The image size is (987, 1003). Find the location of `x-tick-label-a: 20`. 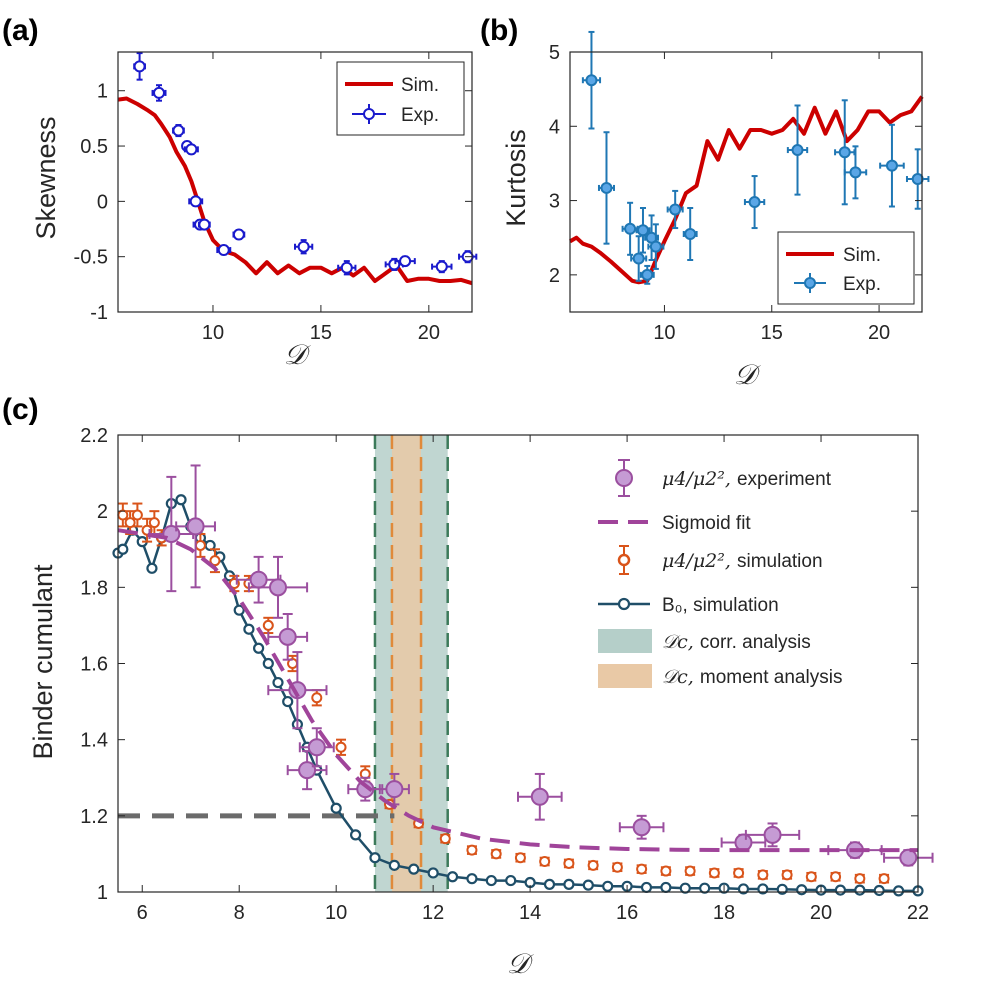

x-tick-label-a: 20 is located at coordinates (429, 333).